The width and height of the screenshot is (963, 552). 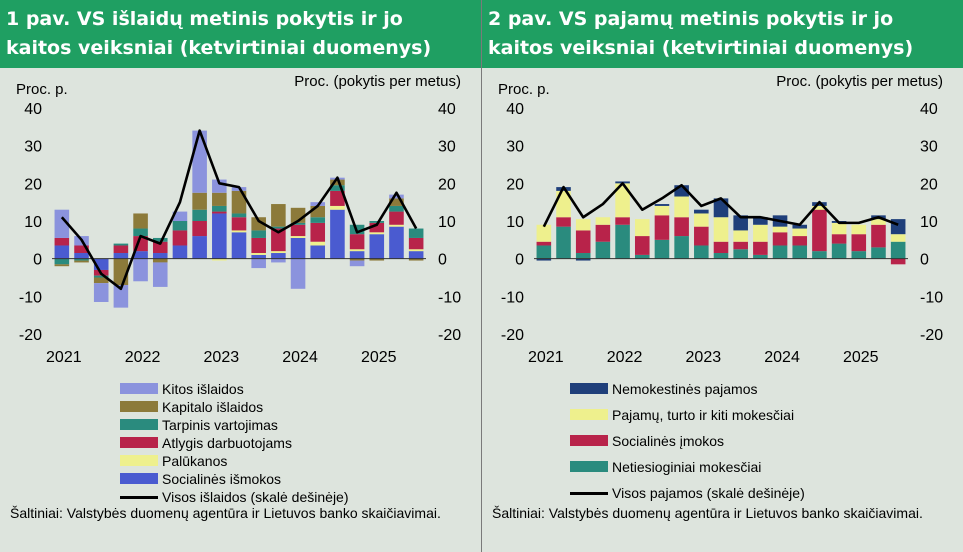 I want to click on total-line, so click(x=239, y=210).